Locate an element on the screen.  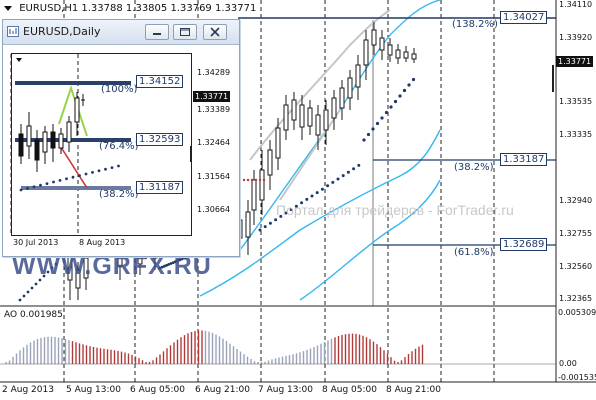
sub-time-tick: 30 Jul 2013 is located at coordinates (36, 242).